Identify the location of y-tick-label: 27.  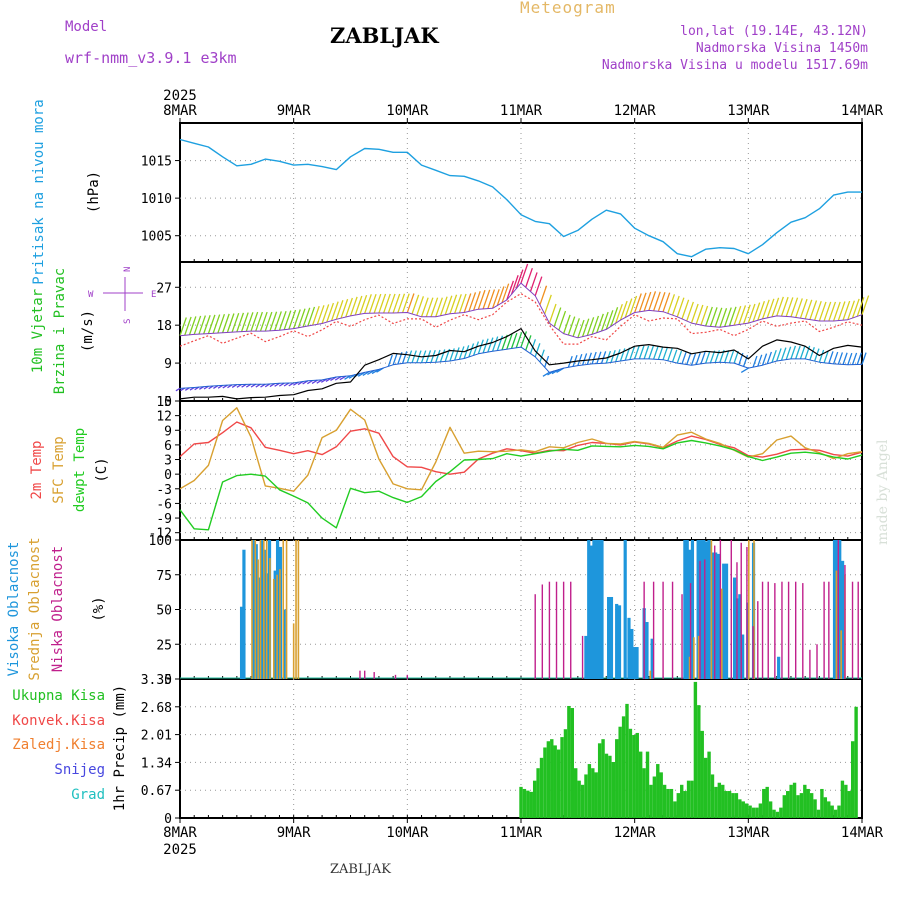
(164, 288).